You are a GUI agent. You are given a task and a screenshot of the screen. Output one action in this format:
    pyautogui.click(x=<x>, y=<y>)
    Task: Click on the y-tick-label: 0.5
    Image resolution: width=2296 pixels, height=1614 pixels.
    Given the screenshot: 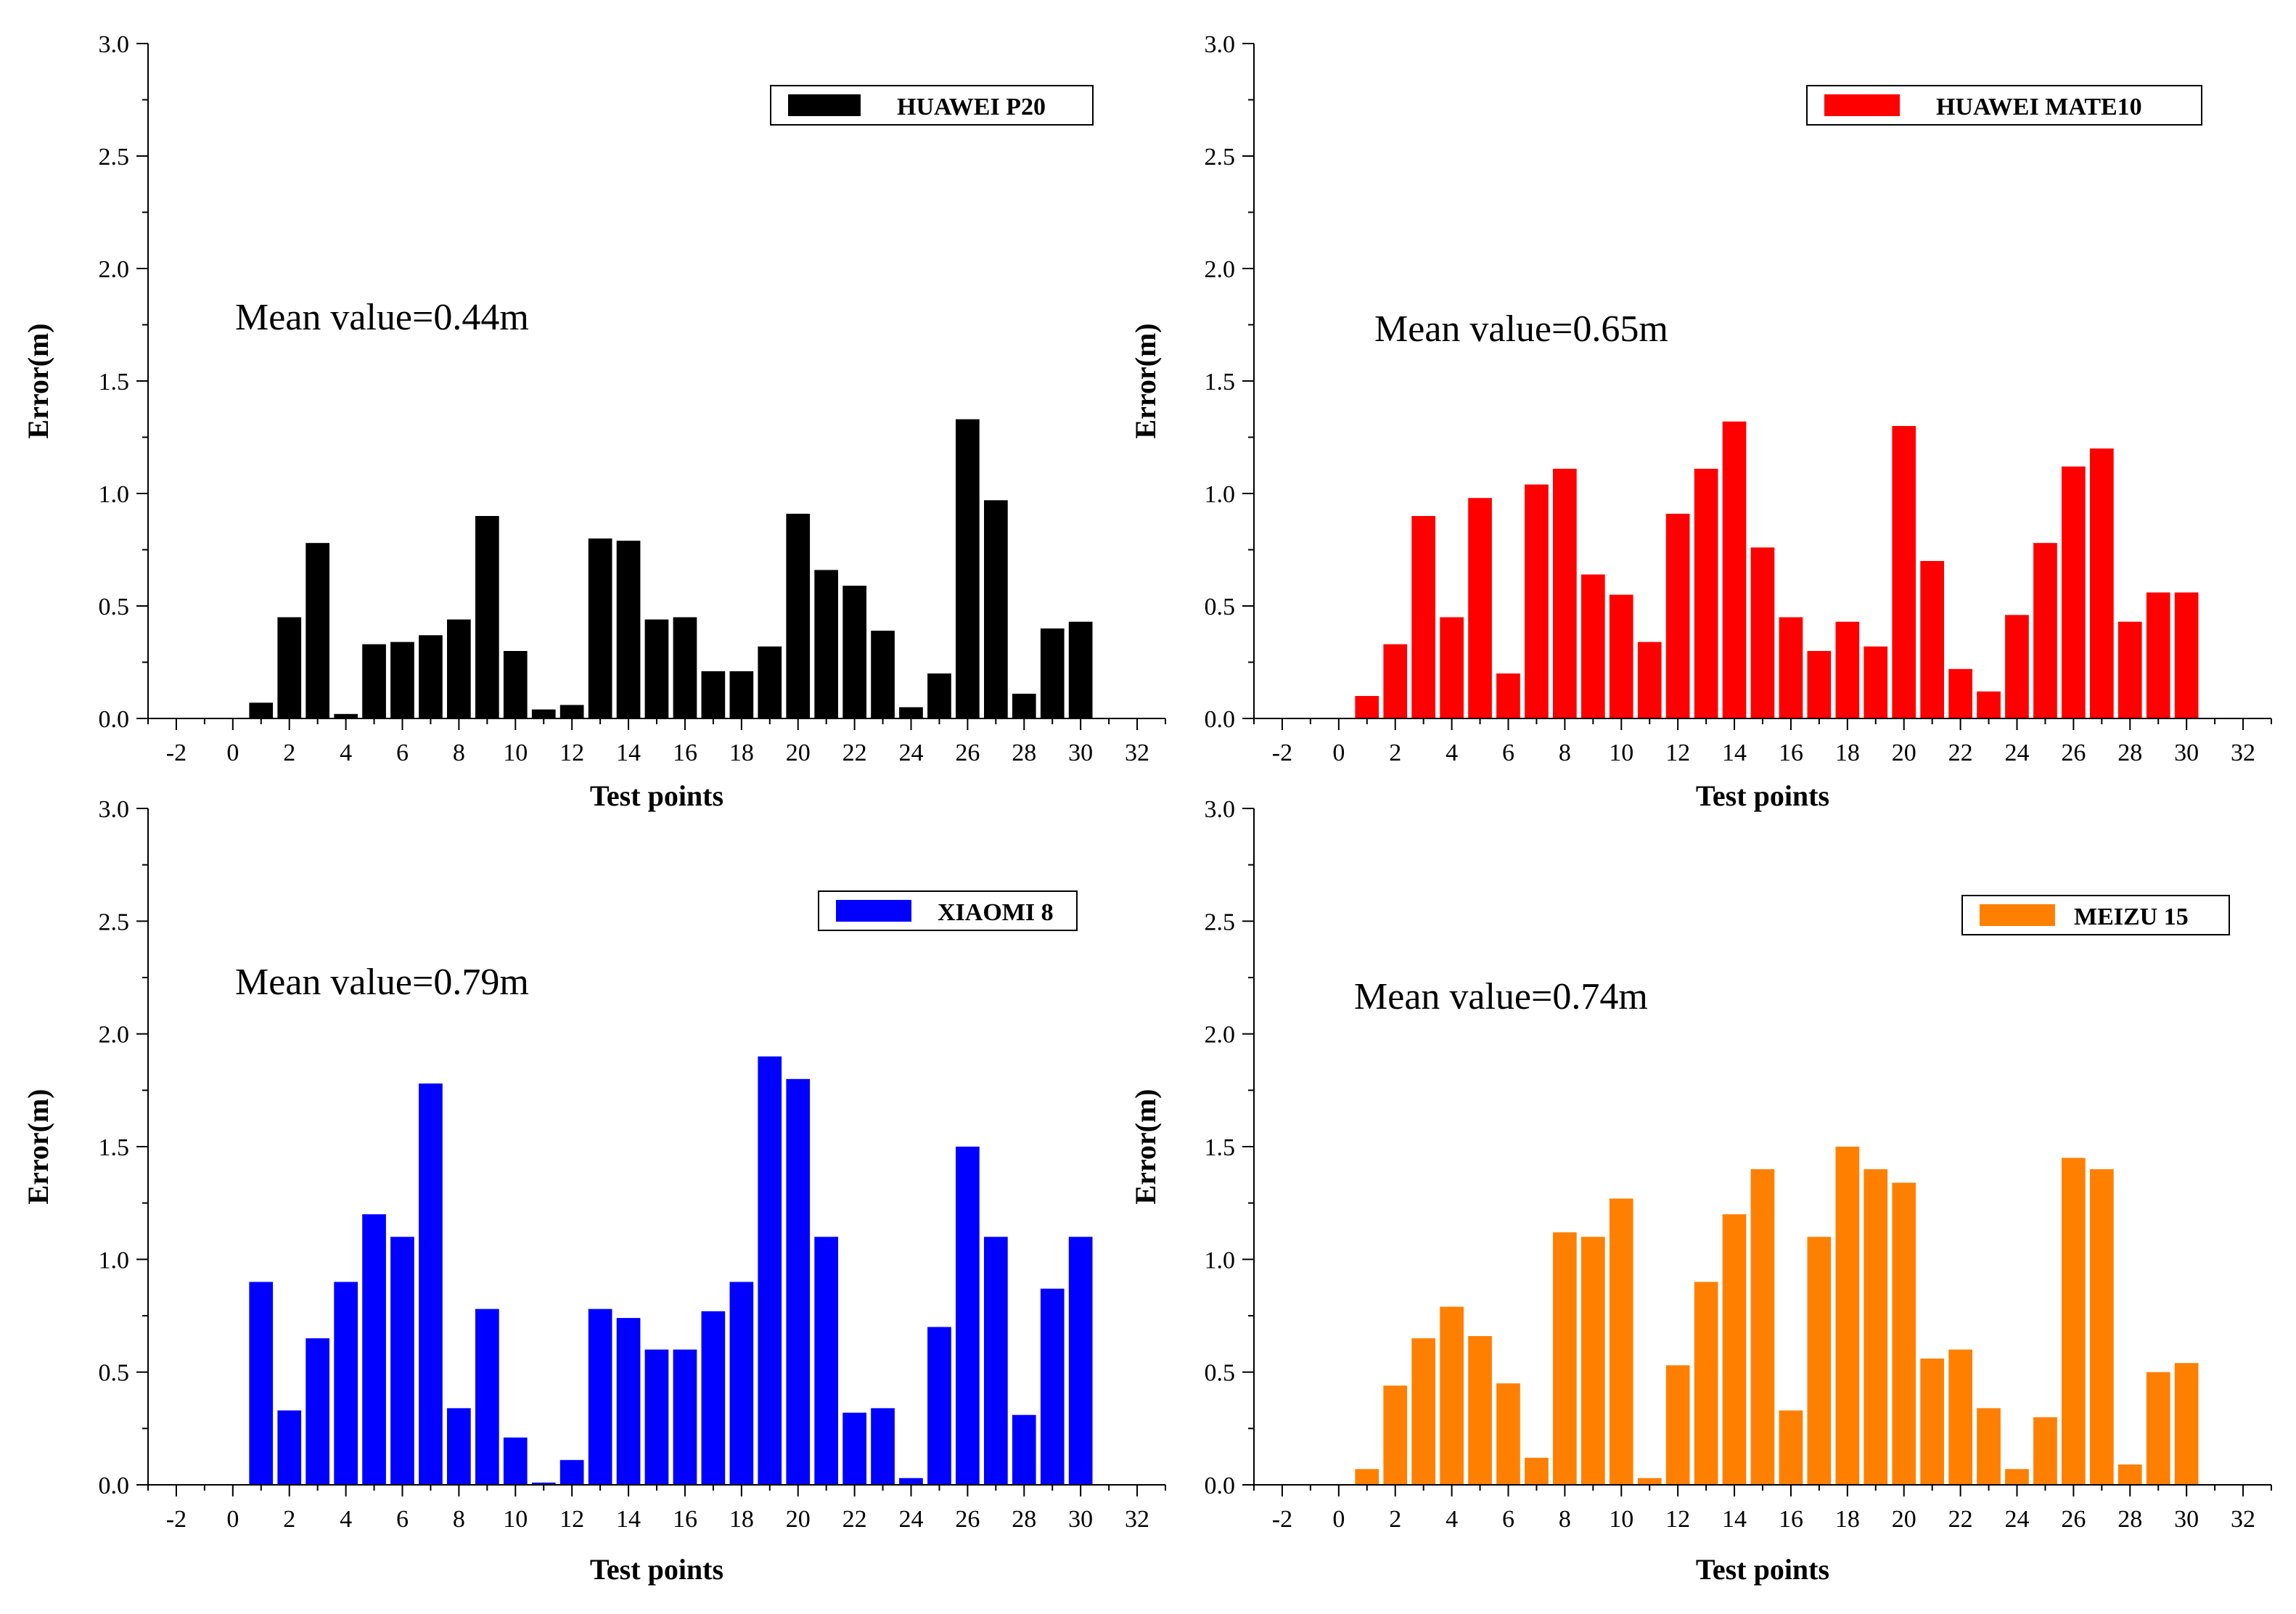 What is the action you would take?
    pyautogui.click(x=1220, y=607)
    